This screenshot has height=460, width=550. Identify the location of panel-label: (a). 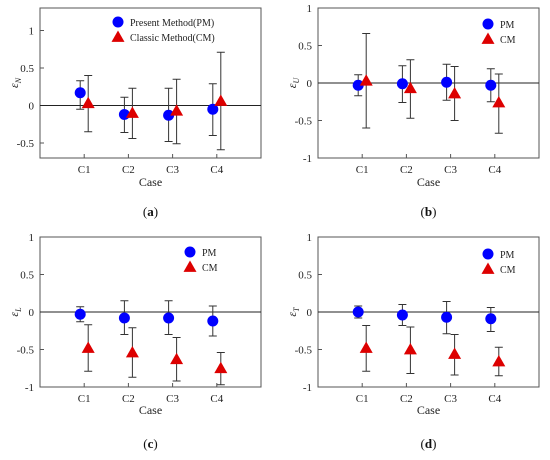
(150, 211).